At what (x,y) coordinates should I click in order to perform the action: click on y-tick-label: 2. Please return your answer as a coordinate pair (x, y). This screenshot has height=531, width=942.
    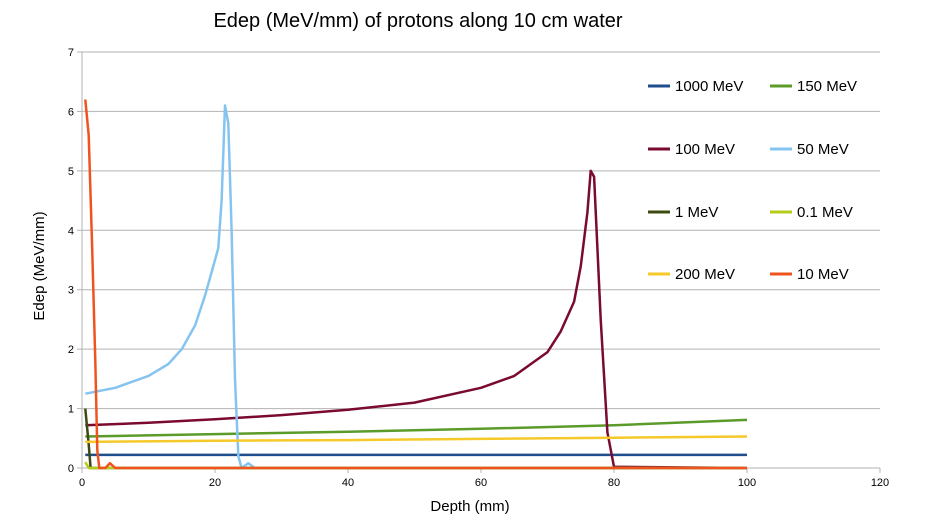
    Looking at the image, I should click on (71, 350).